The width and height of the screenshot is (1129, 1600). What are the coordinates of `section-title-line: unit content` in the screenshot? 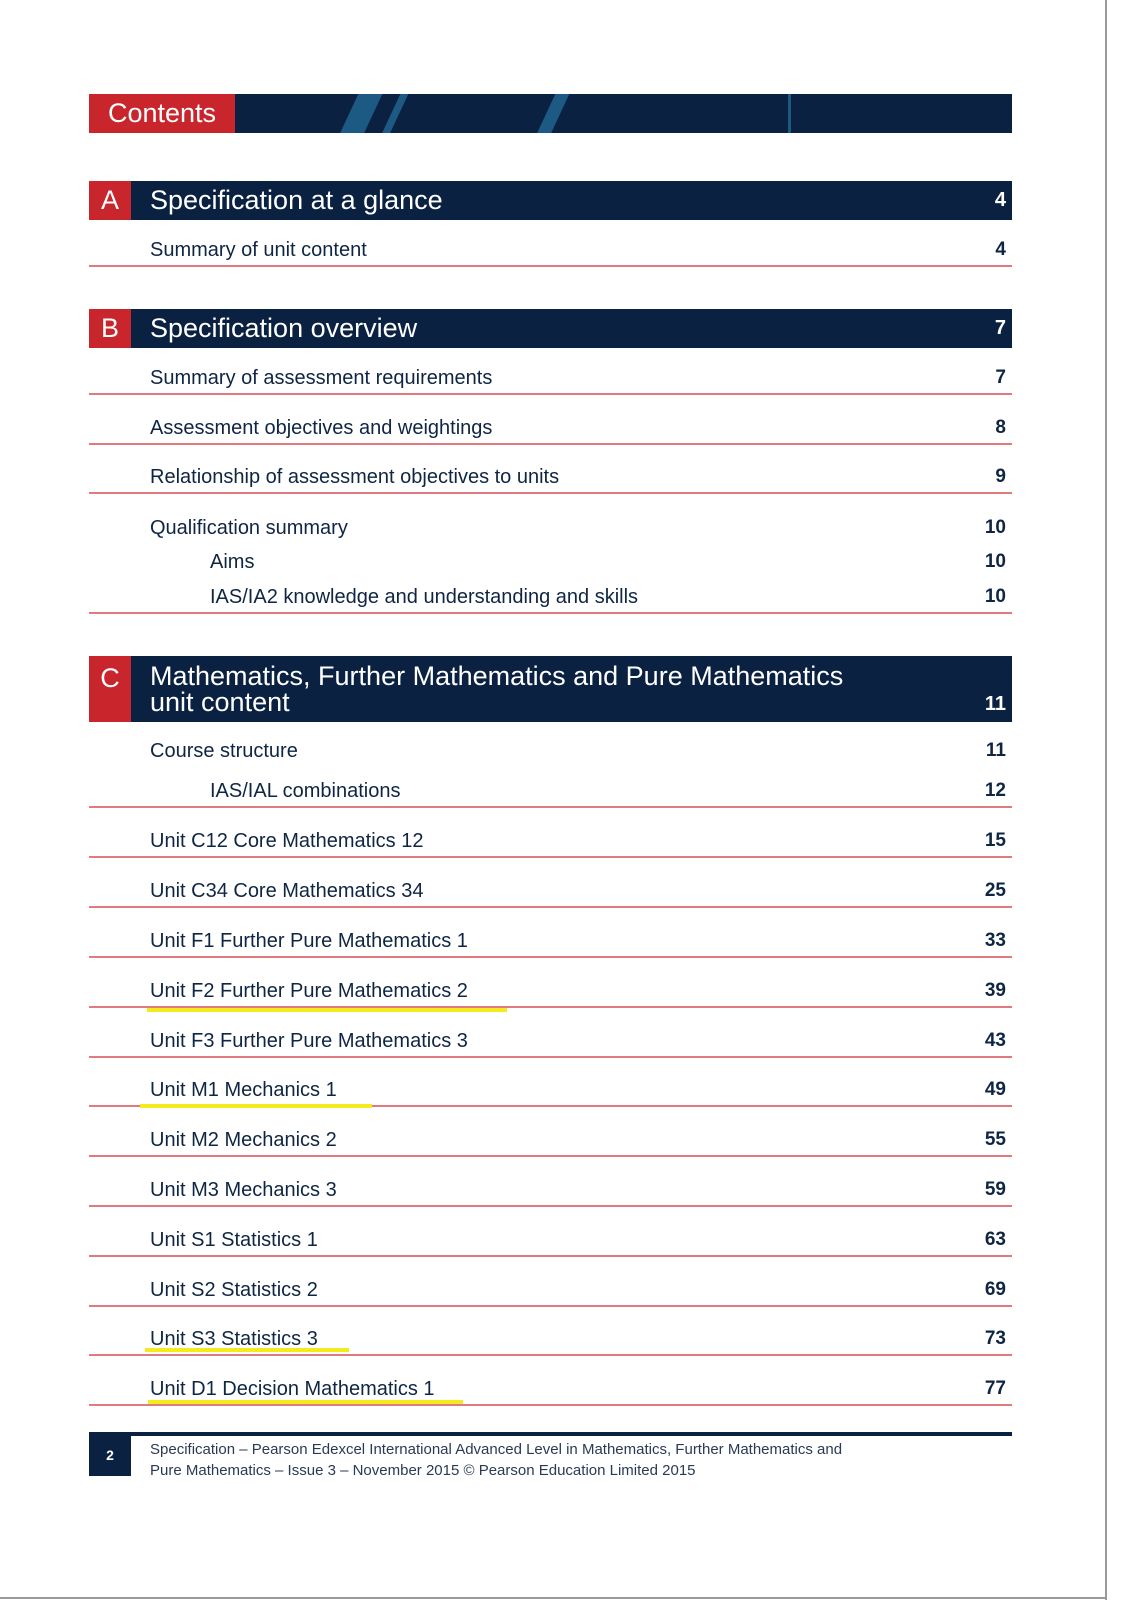 It's located at (220, 702).